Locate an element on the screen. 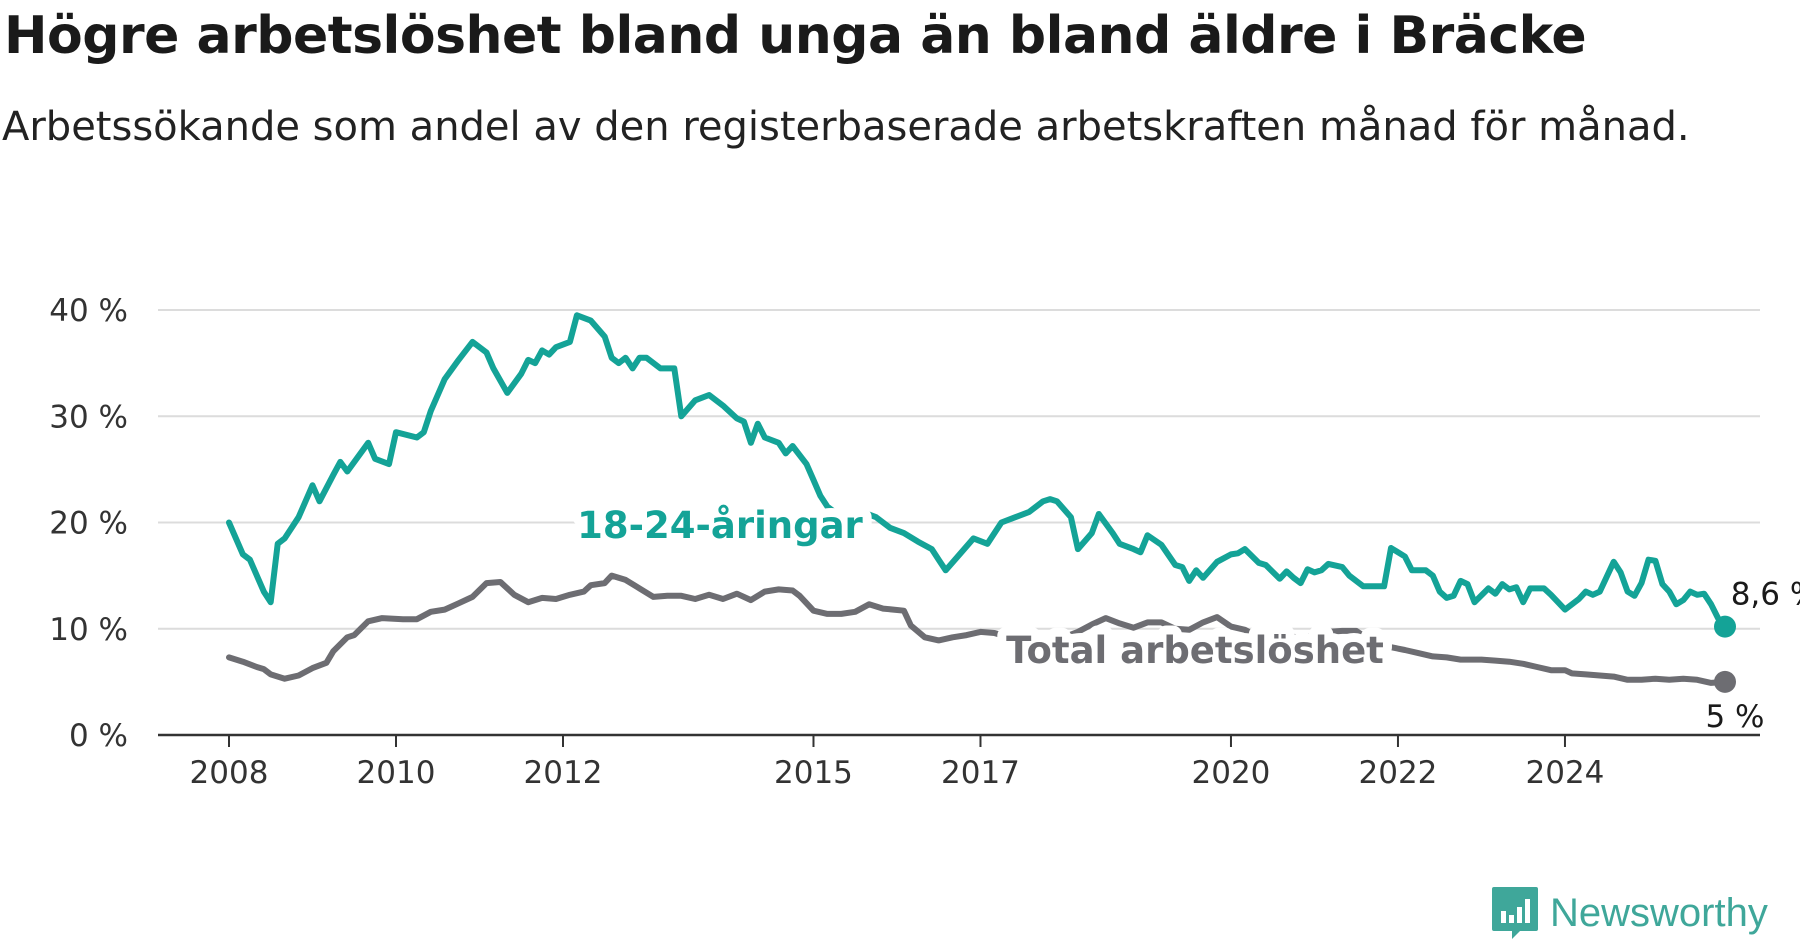  end-value-label-total: 5 % is located at coordinates (1734, 717).